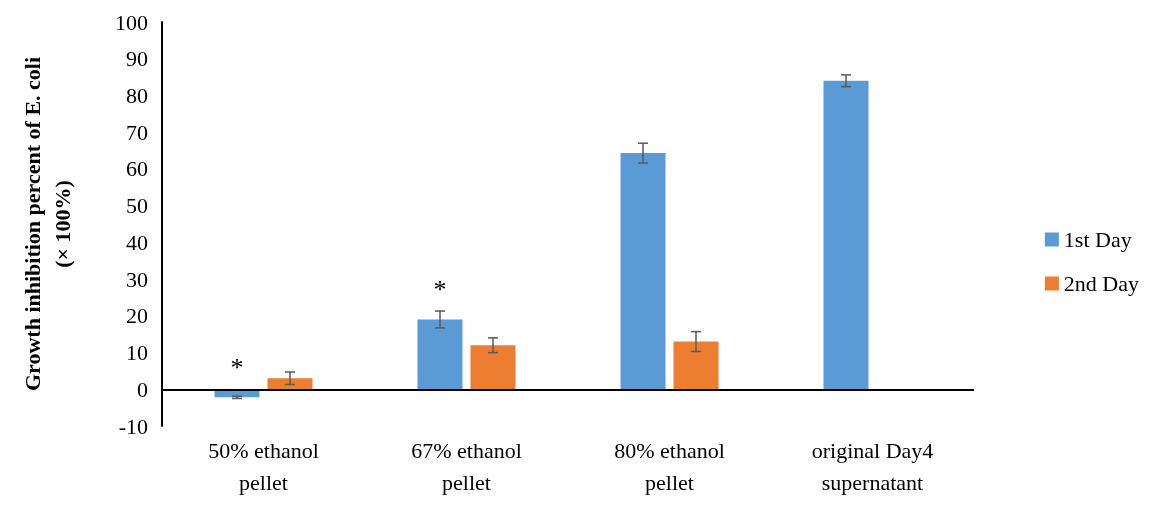  I want to click on y-tick-label: 100, so click(131, 22).